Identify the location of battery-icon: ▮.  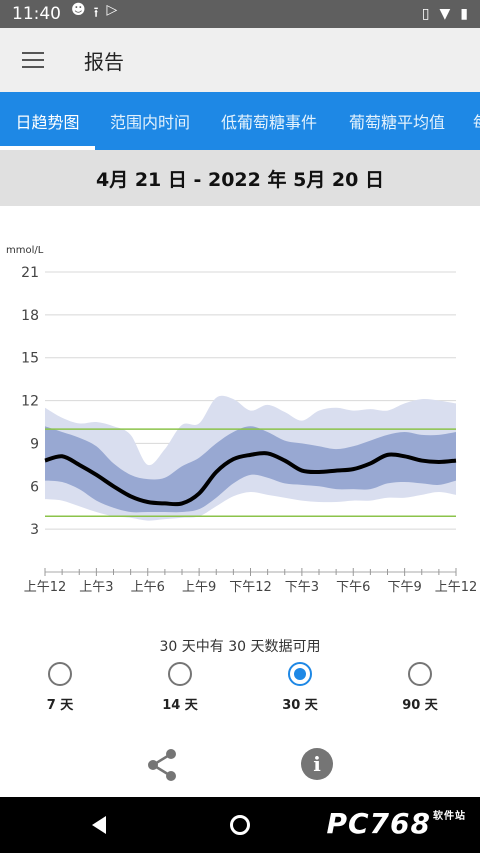
(464, 14).